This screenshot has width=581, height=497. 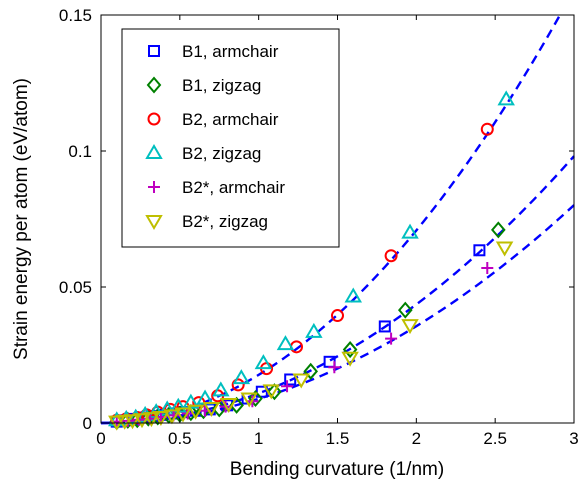 What do you see at coordinates (233, 187) in the screenshot?
I see `legend-label: B2*, armchair` at bounding box center [233, 187].